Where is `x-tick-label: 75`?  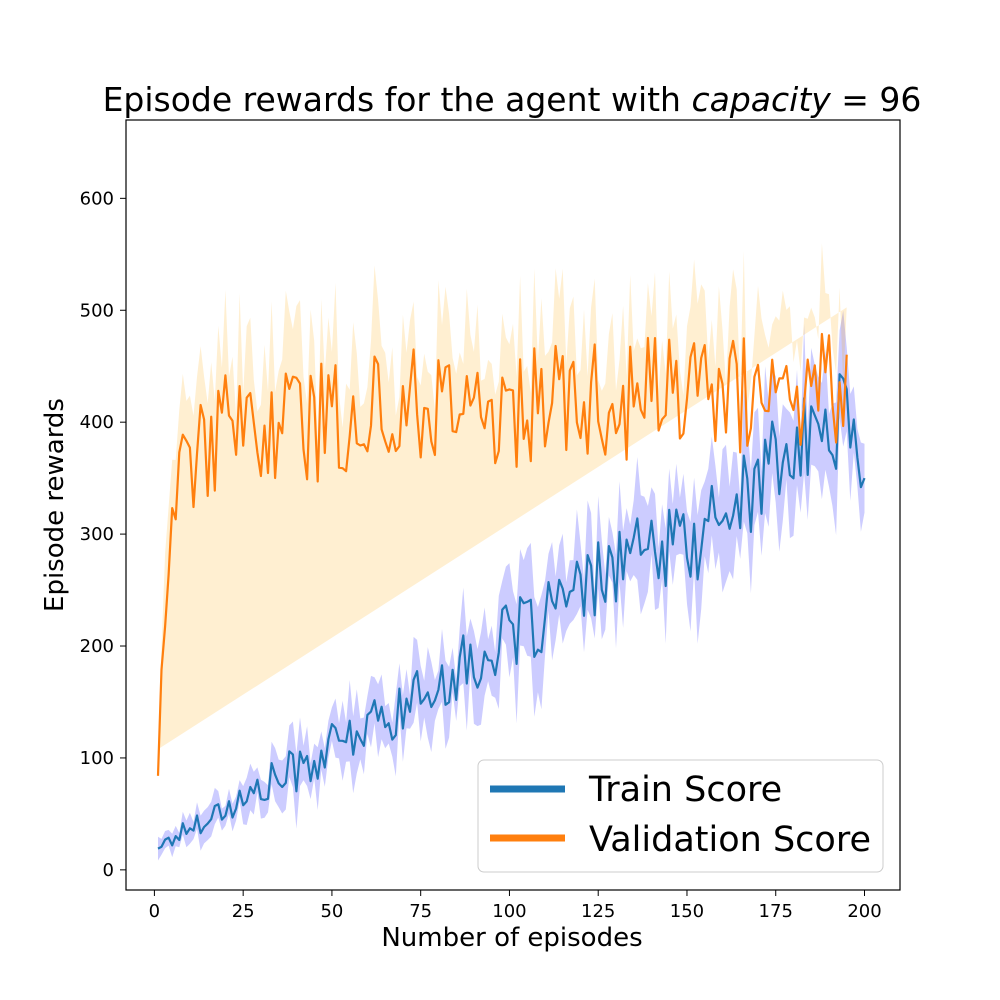 x-tick-label: 75 is located at coordinates (420, 911).